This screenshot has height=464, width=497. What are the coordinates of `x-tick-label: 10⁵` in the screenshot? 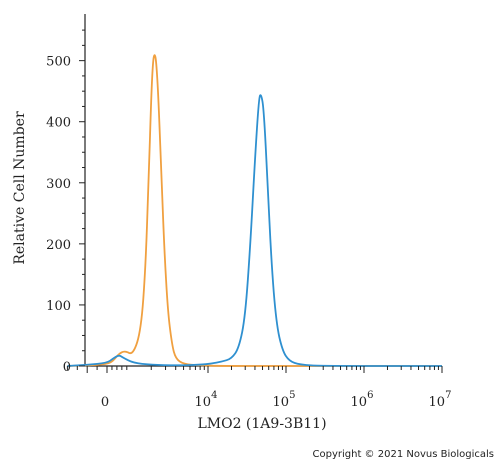 It's located at (284, 400).